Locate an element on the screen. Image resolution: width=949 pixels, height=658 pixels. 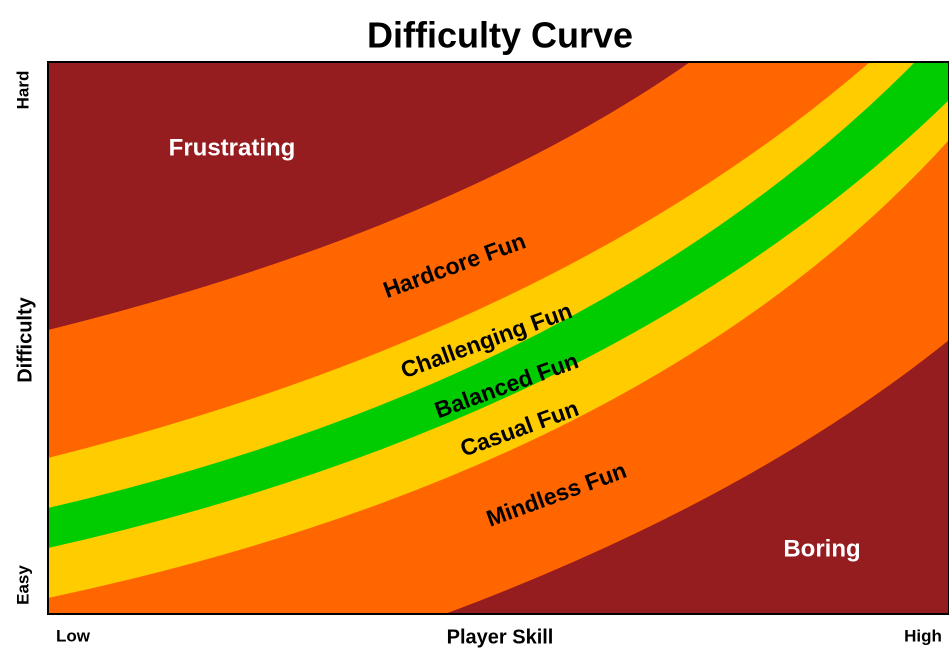
x-high-label: High is located at coordinates (923, 635).